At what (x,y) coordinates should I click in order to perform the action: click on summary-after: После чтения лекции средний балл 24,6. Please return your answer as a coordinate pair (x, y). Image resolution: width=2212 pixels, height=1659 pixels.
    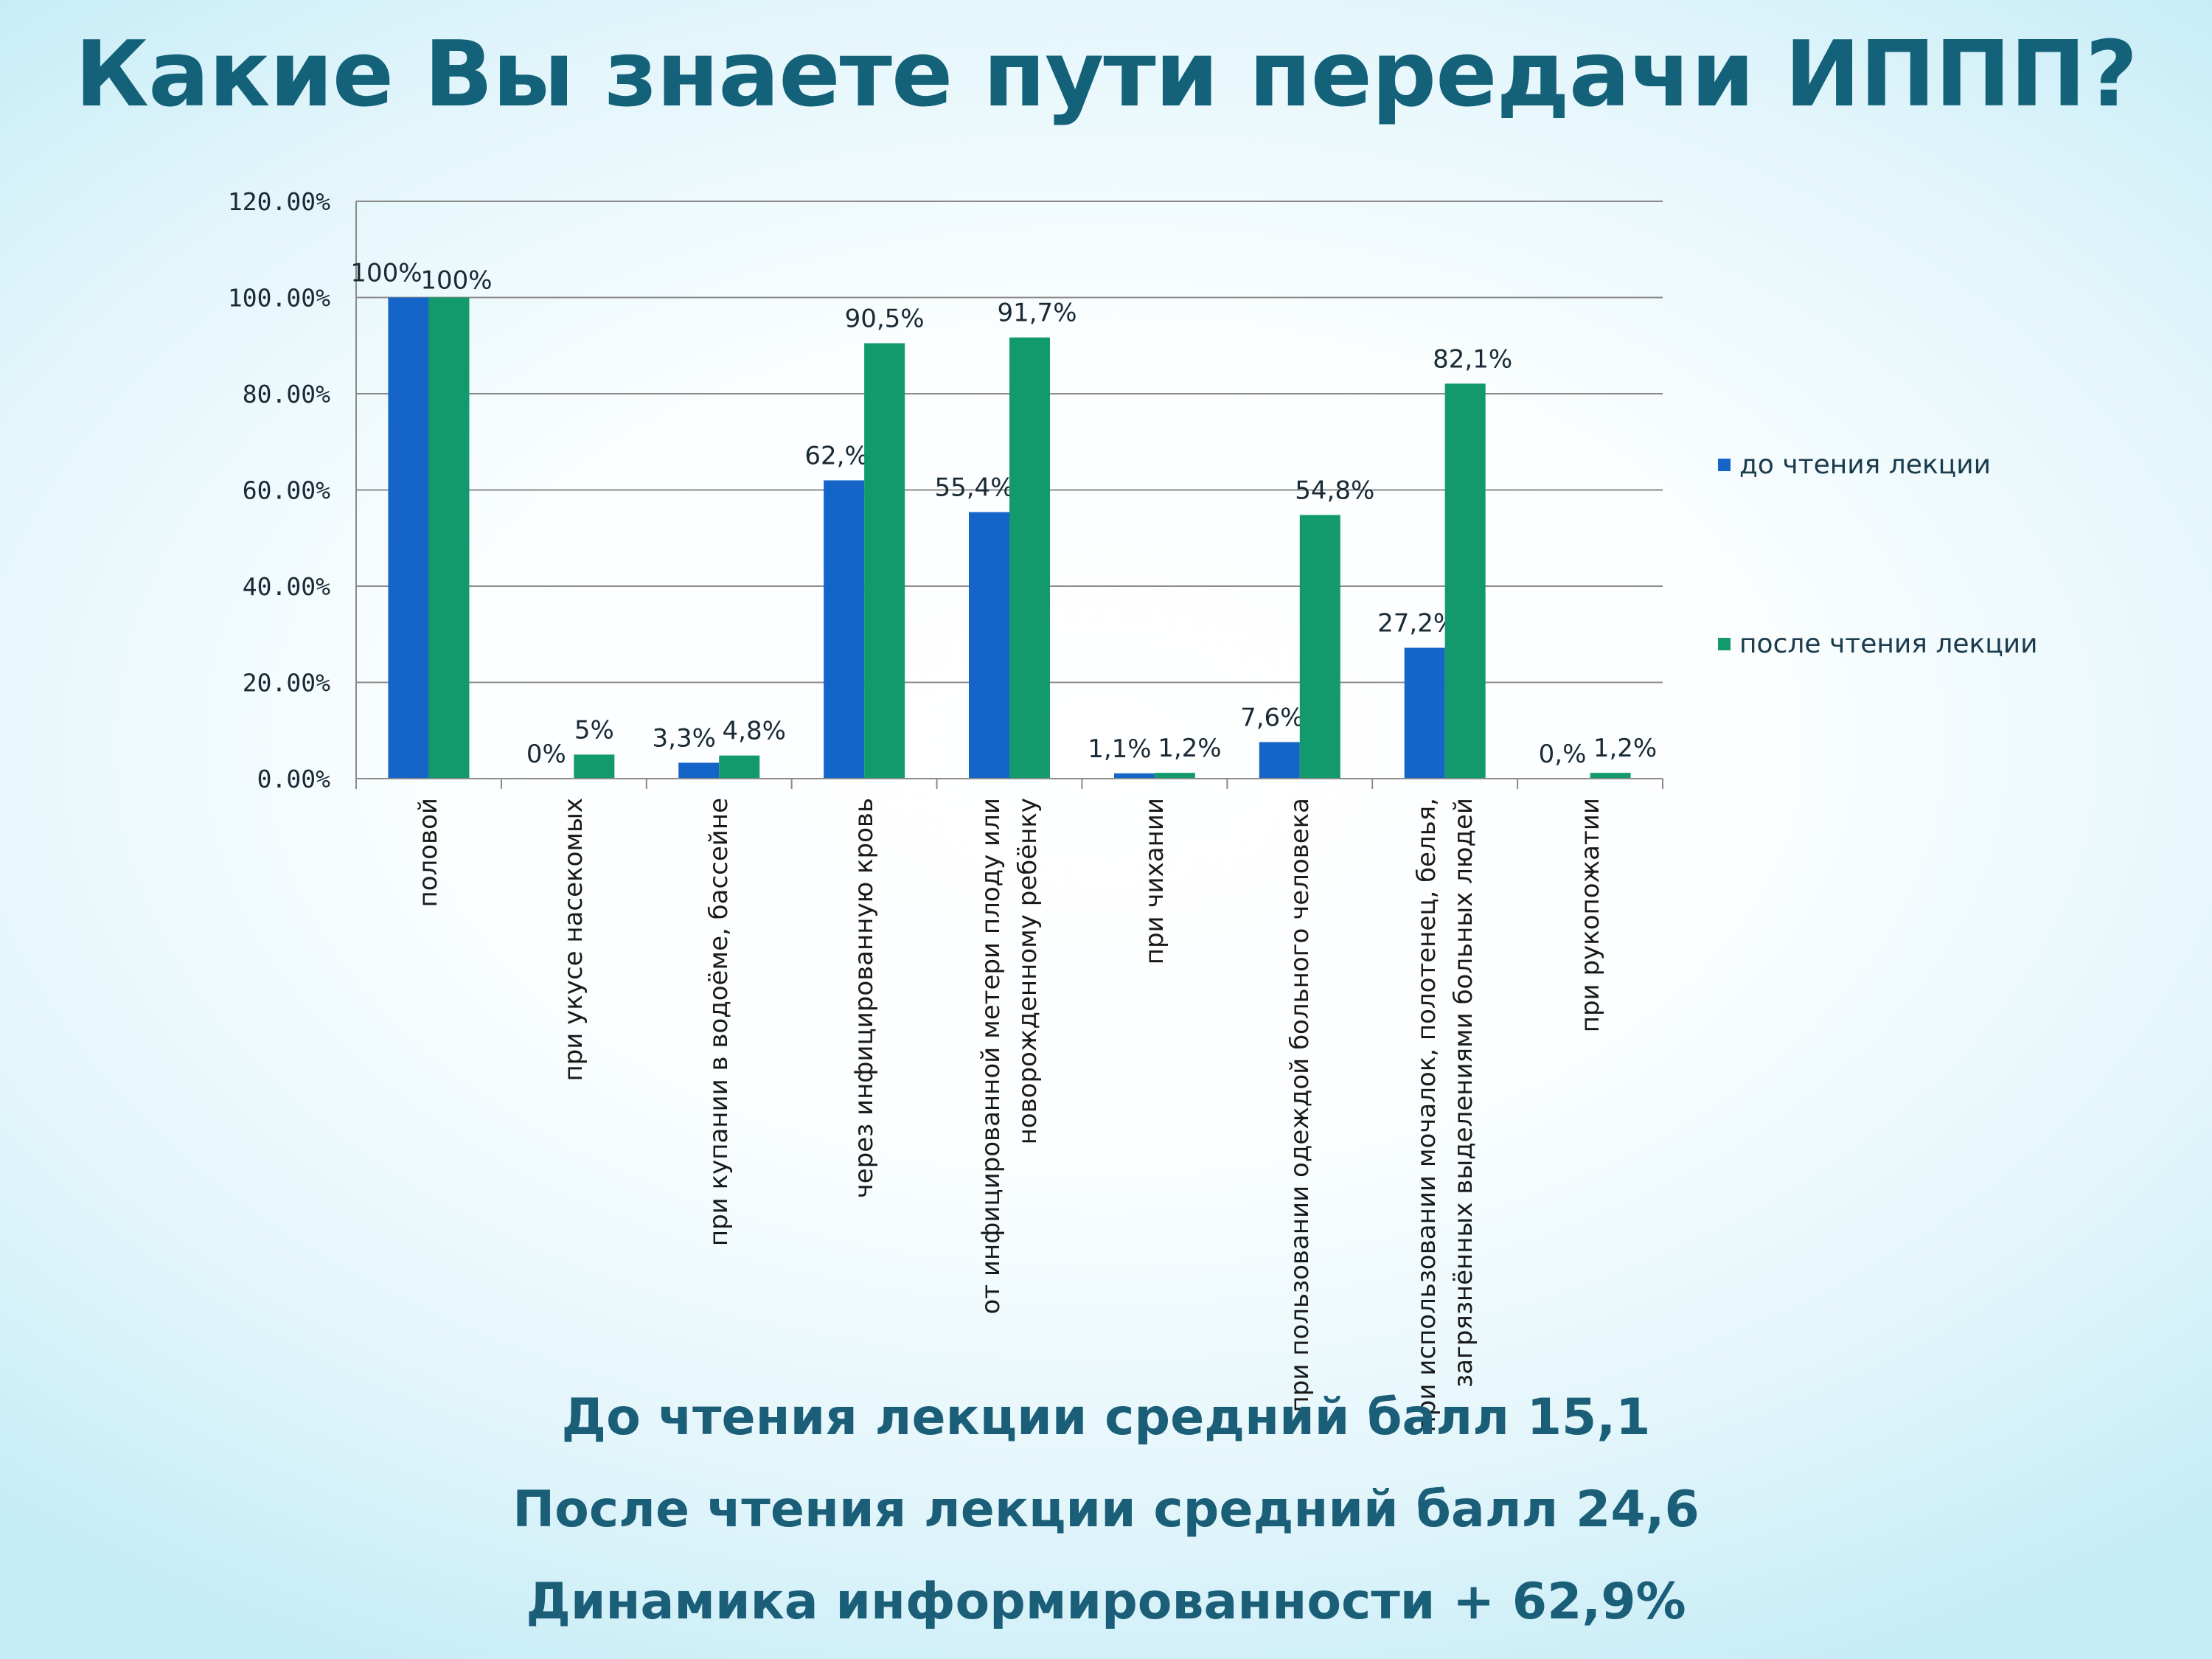
    Looking at the image, I should click on (1106, 1510).